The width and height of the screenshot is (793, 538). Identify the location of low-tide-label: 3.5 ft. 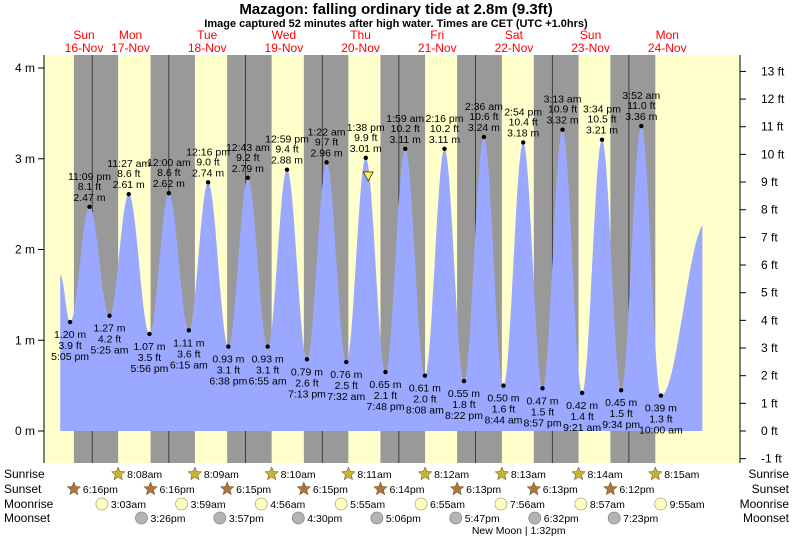
(149, 358).